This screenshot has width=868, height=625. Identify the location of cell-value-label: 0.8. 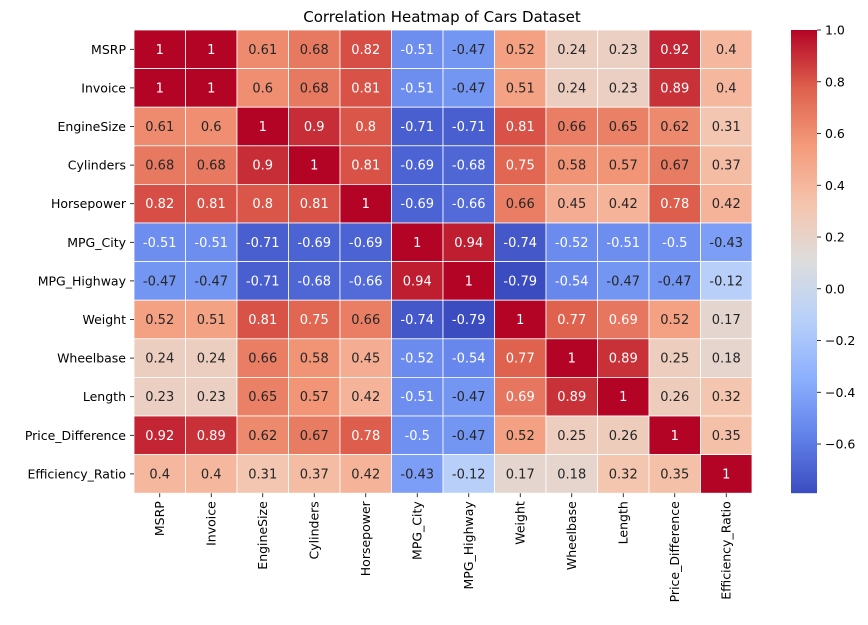
(262, 204).